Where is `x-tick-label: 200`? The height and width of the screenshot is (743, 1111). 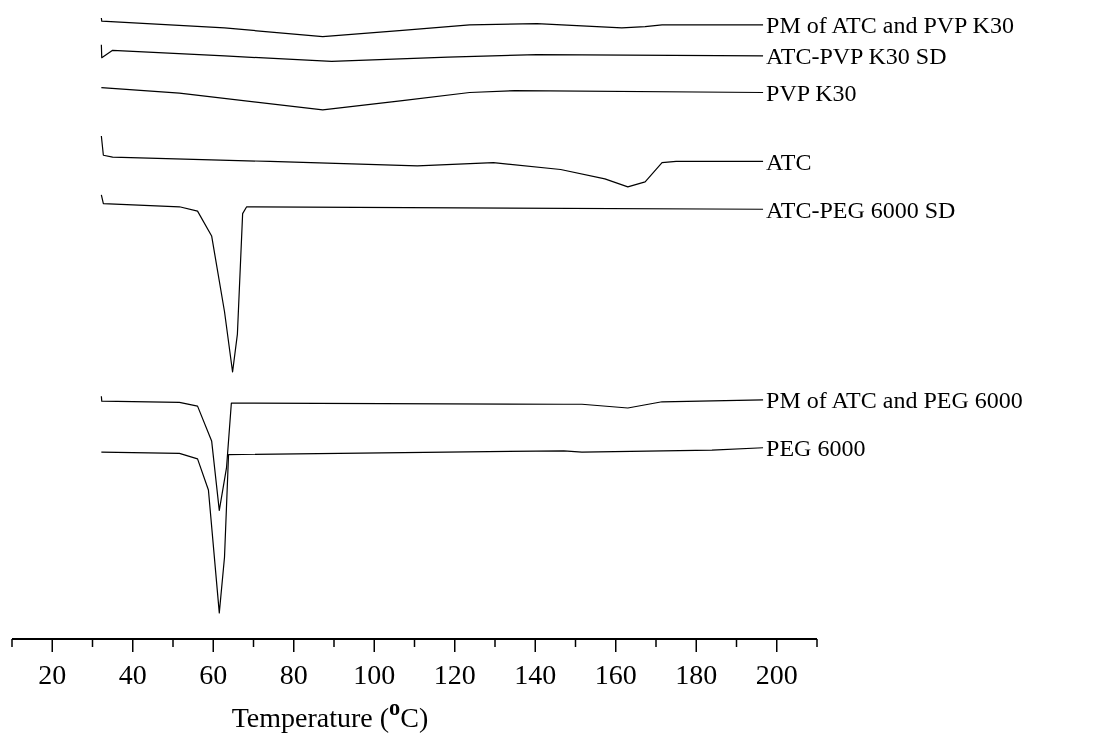 x-tick-label: 200 is located at coordinates (776, 674).